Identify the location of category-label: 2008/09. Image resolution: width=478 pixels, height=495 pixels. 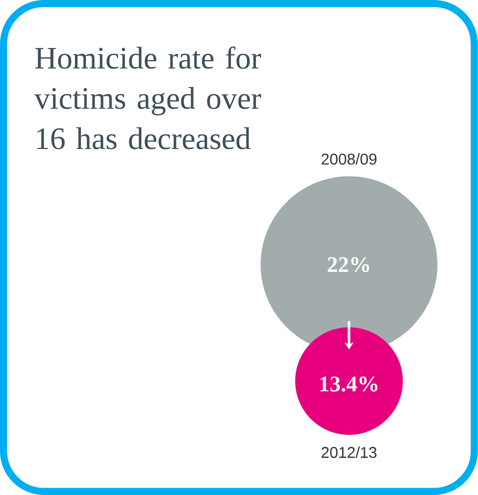
(349, 159).